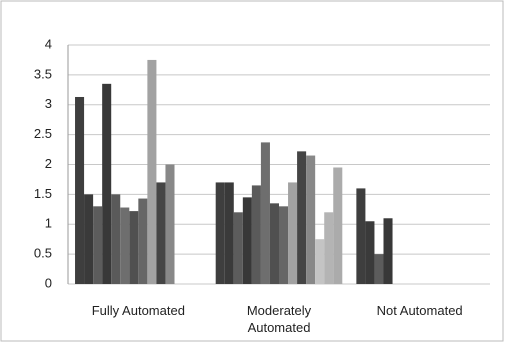 This screenshot has height=356, width=505. Describe the element at coordinates (43, 133) in the screenshot. I see `y-tick-label: 2.5` at that location.